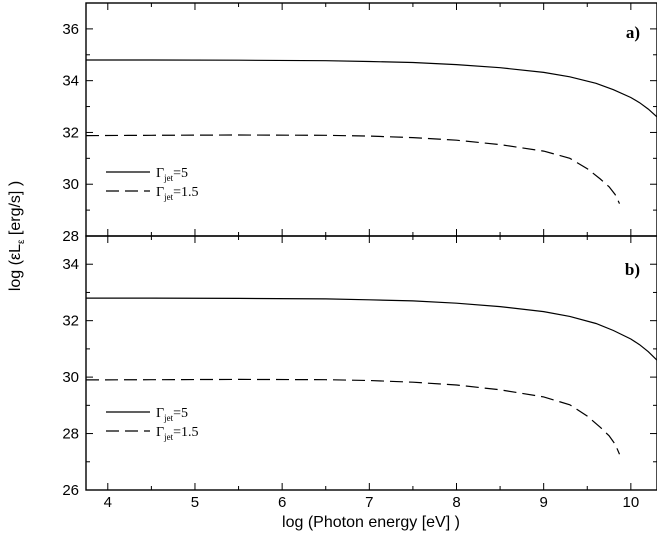 The height and width of the screenshot is (535, 657). What do you see at coordinates (21, 241) in the screenshot?
I see `y-axis-title-sub: ε` at bounding box center [21, 241].